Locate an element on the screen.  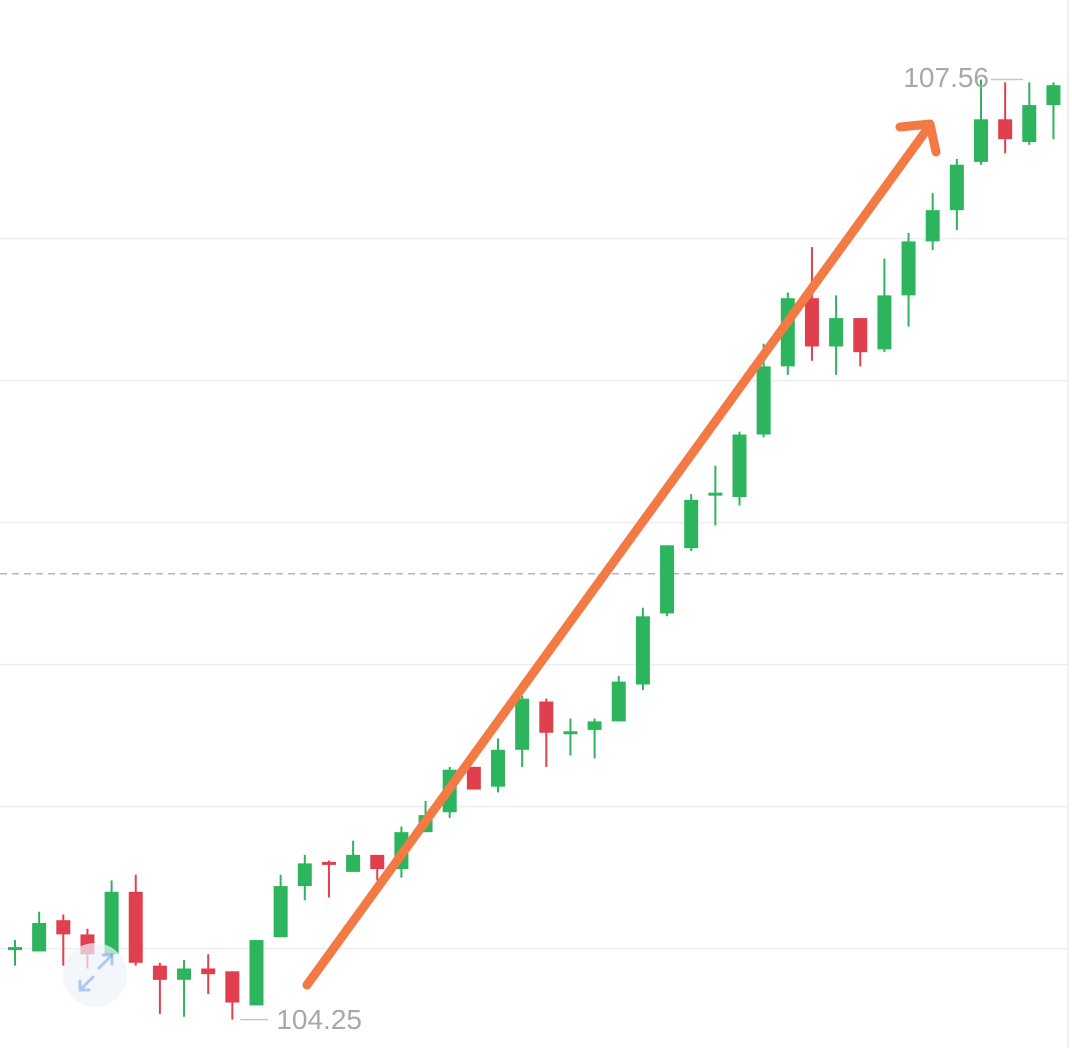
min-label: 104.25 is located at coordinates (319, 1019).